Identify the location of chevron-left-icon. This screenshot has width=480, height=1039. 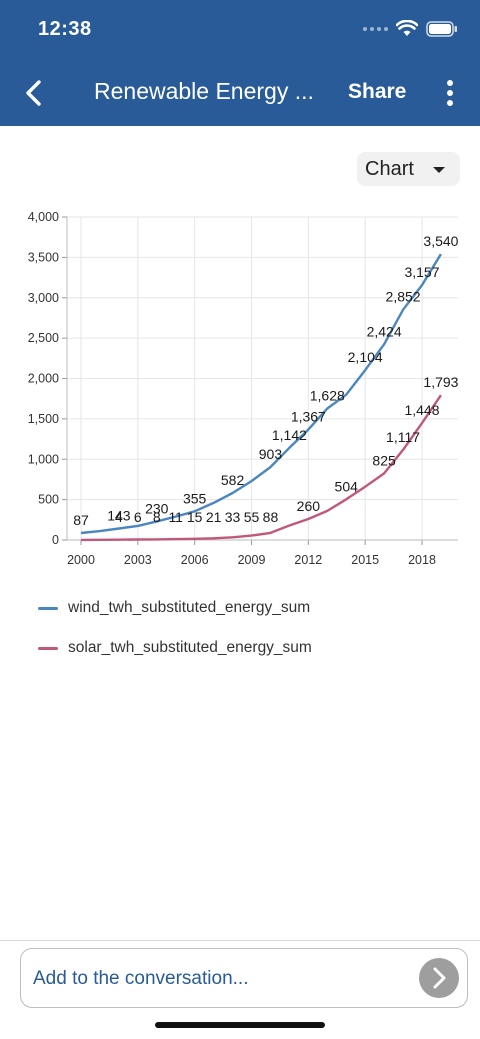
(33, 93).